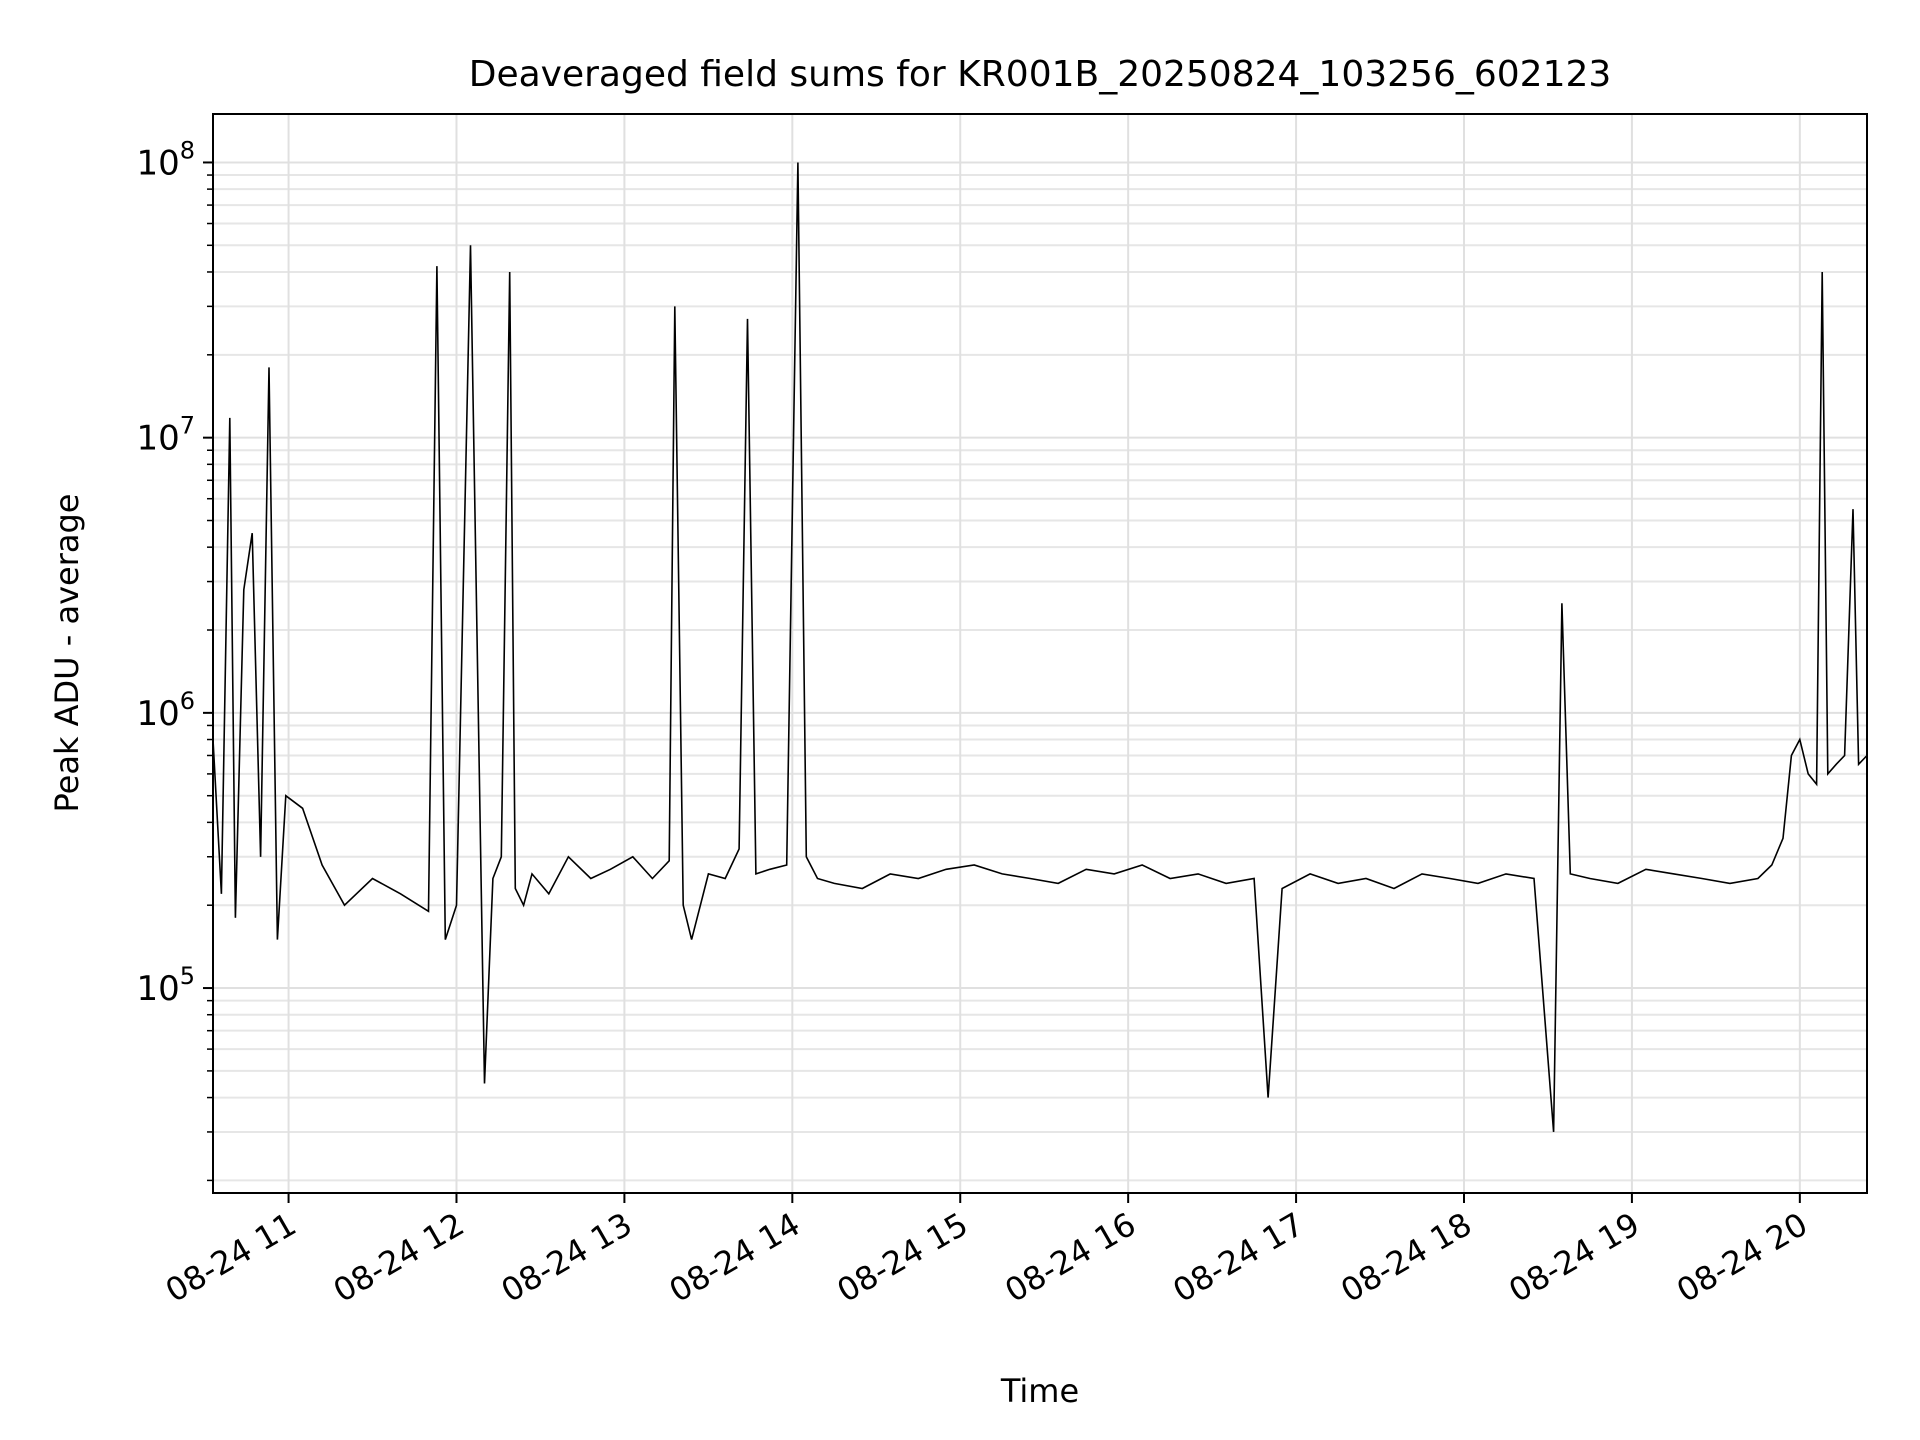 This screenshot has width=1920, height=1440. What do you see at coordinates (165, 159) in the screenshot?
I see `y-tick-label: 10⁸` at bounding box center [165, 159].